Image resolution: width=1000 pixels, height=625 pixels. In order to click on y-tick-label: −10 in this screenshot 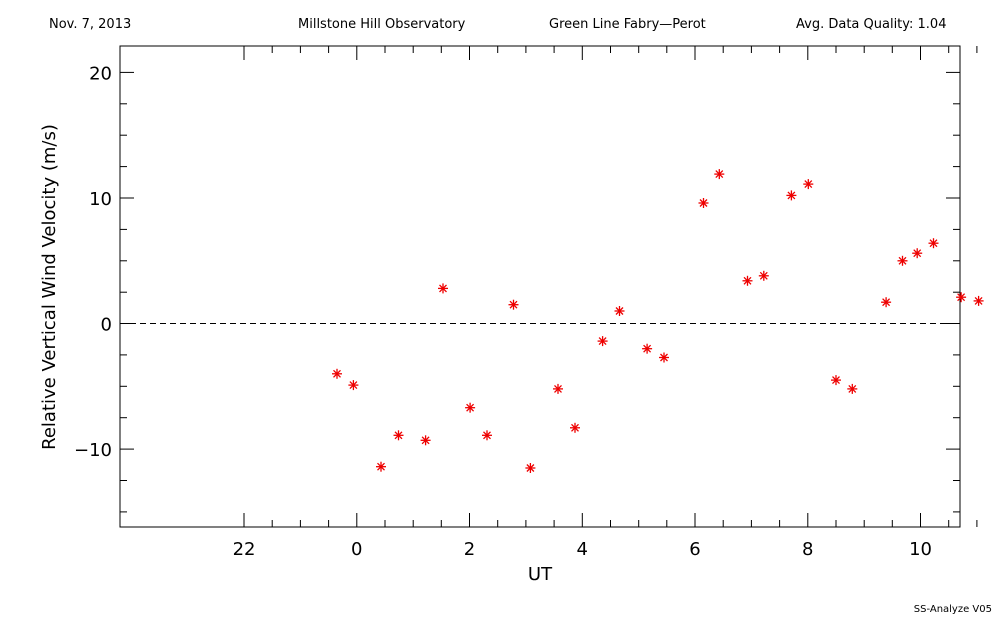, I will do `click(93, 450)`.